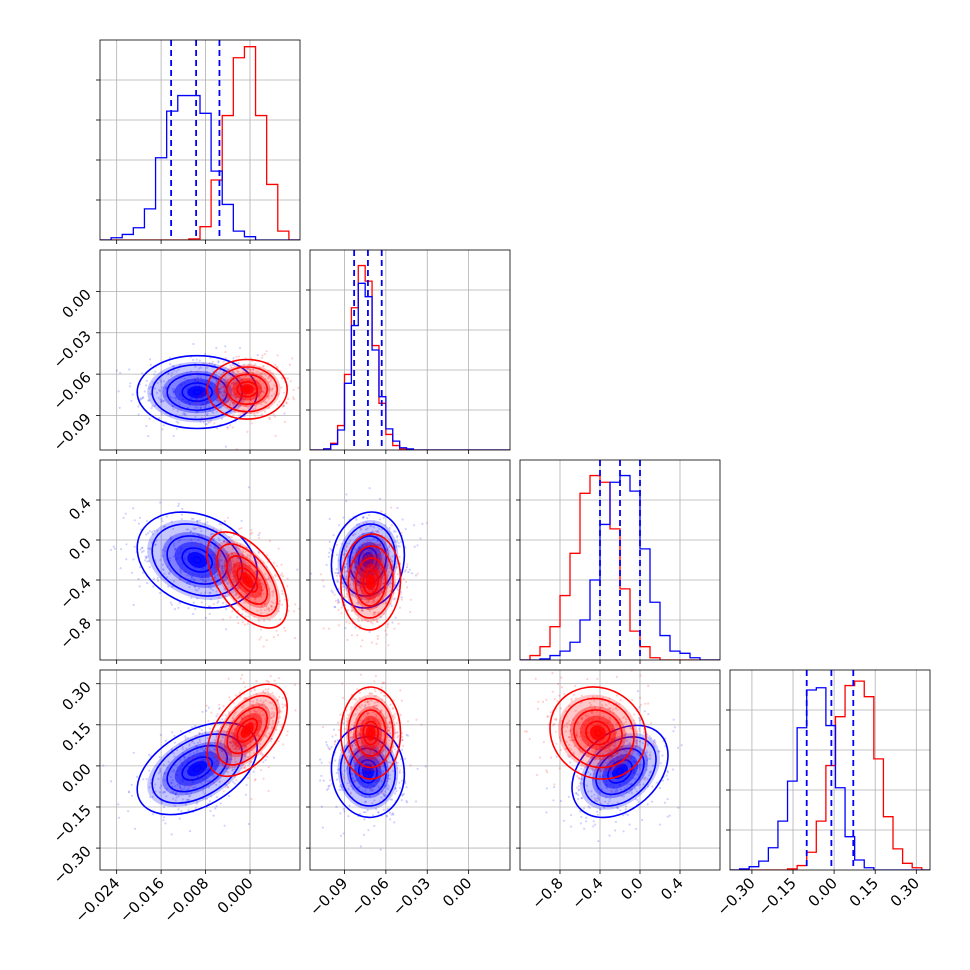 Image resolution: width=970 pixels, height=970 pixels. What do you see at coordinates (620, 771) in the screenshot?
I see `contour-line-blue` at bounding box center [620, 771].